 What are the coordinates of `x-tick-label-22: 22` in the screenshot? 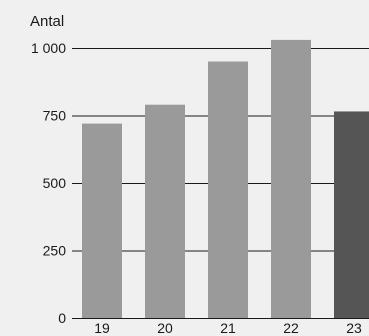 It's located at (291, 328).